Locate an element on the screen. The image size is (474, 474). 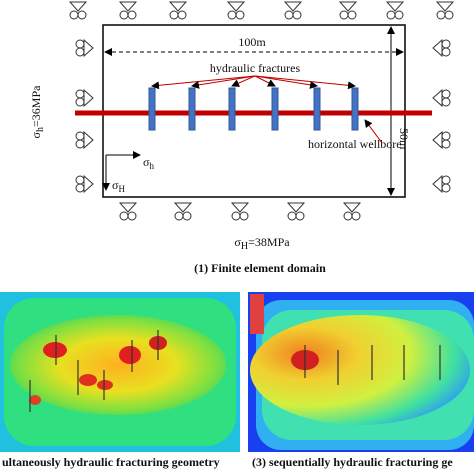
stress-h-label: σh=36MPa is located at coordinates (37, 112).